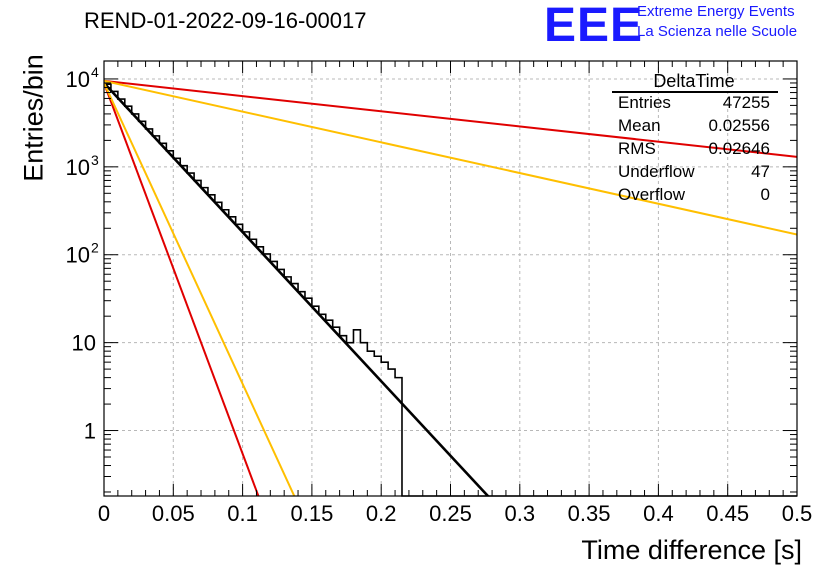 The width and height of the screenshot is (836, 572). What do you see at coordinates (694, 126) in the screenshot?
I see `stats-row-mean: Mean 0.02556` at bounding box center [694, 126].